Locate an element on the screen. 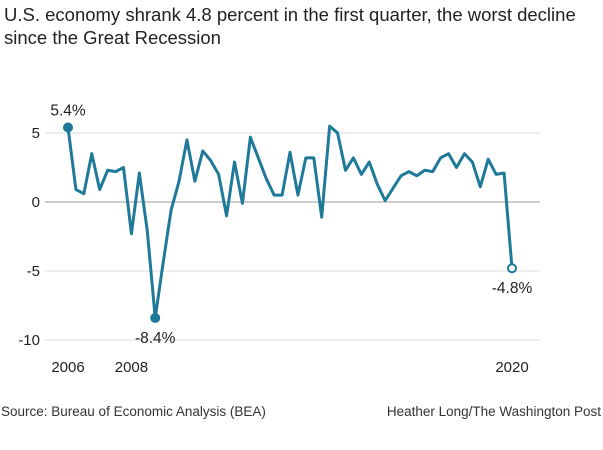 Image resolution: width=603 pixels, height=450 pixels. y-tick-label: 0 is located at coordinates (36, 202).